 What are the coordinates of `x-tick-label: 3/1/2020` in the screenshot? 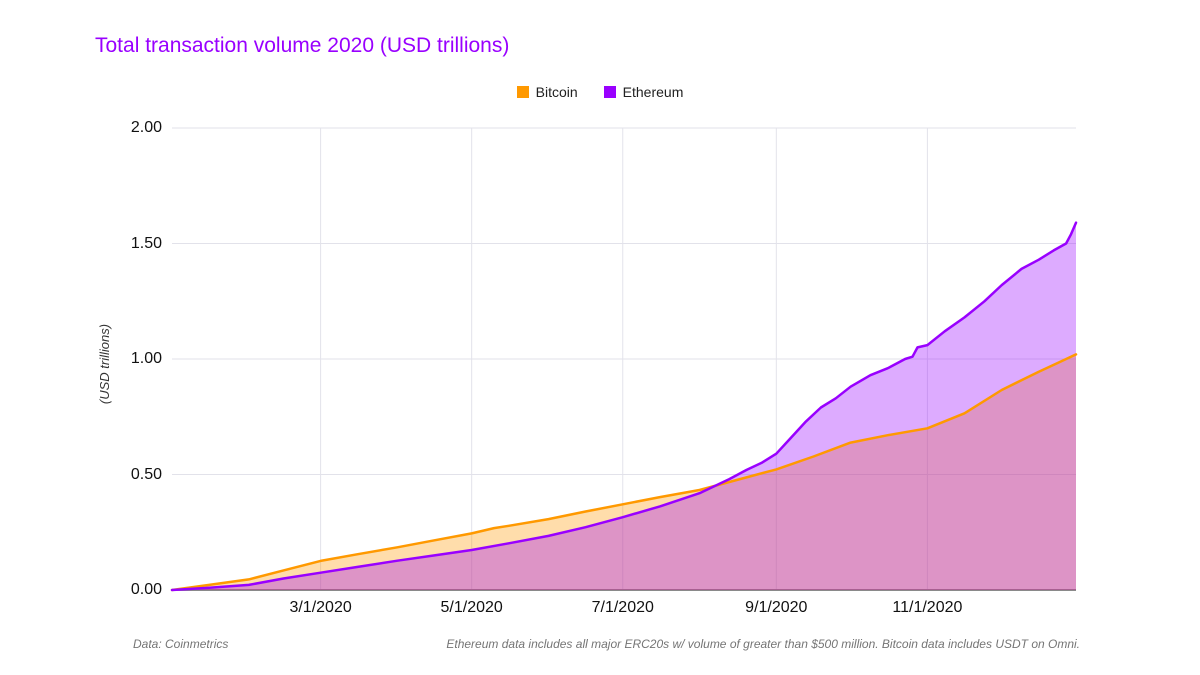 It's located at (320, 607).